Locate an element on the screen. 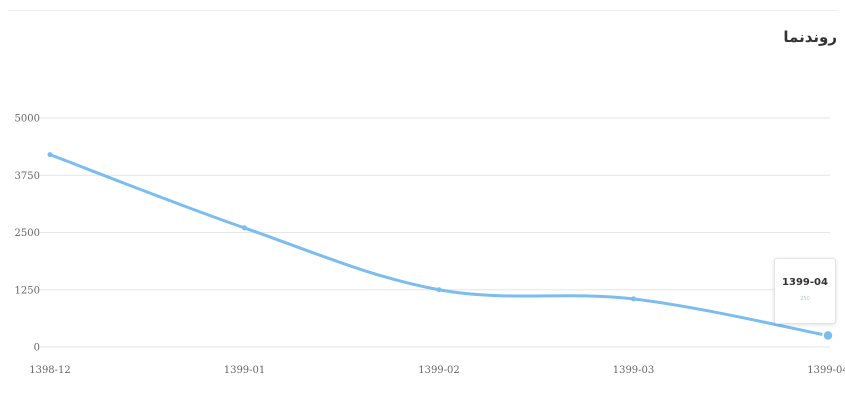 This screenshot has width=845, height=398. x-tick-label-3: 1399-03 is located at coordinates (634, 370).